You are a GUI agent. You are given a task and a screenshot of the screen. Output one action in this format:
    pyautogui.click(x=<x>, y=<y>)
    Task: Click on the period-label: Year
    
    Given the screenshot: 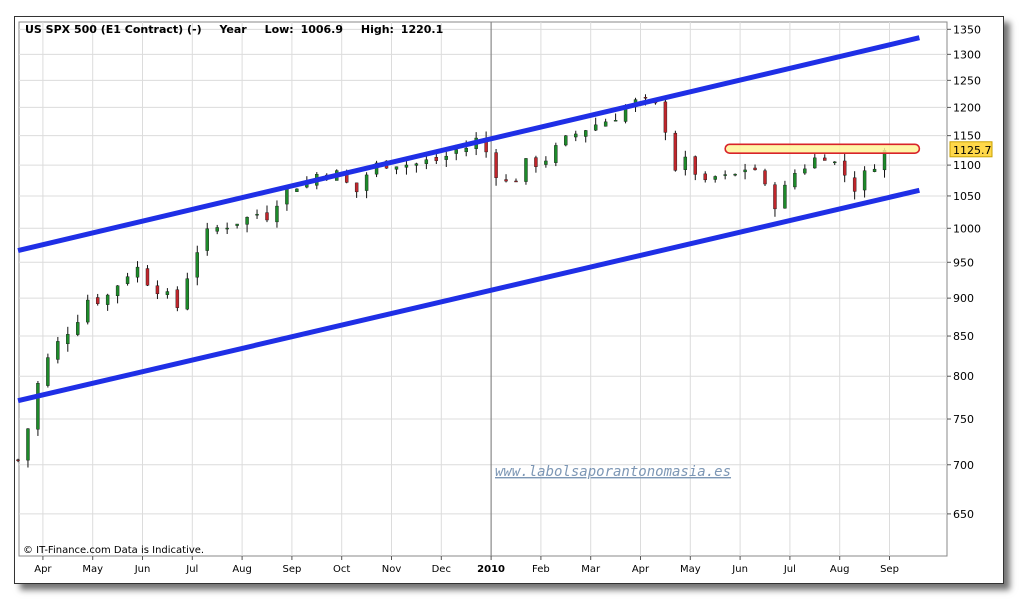 What is the action you would take?
    pyautogui.click(x=232, y=29)
    